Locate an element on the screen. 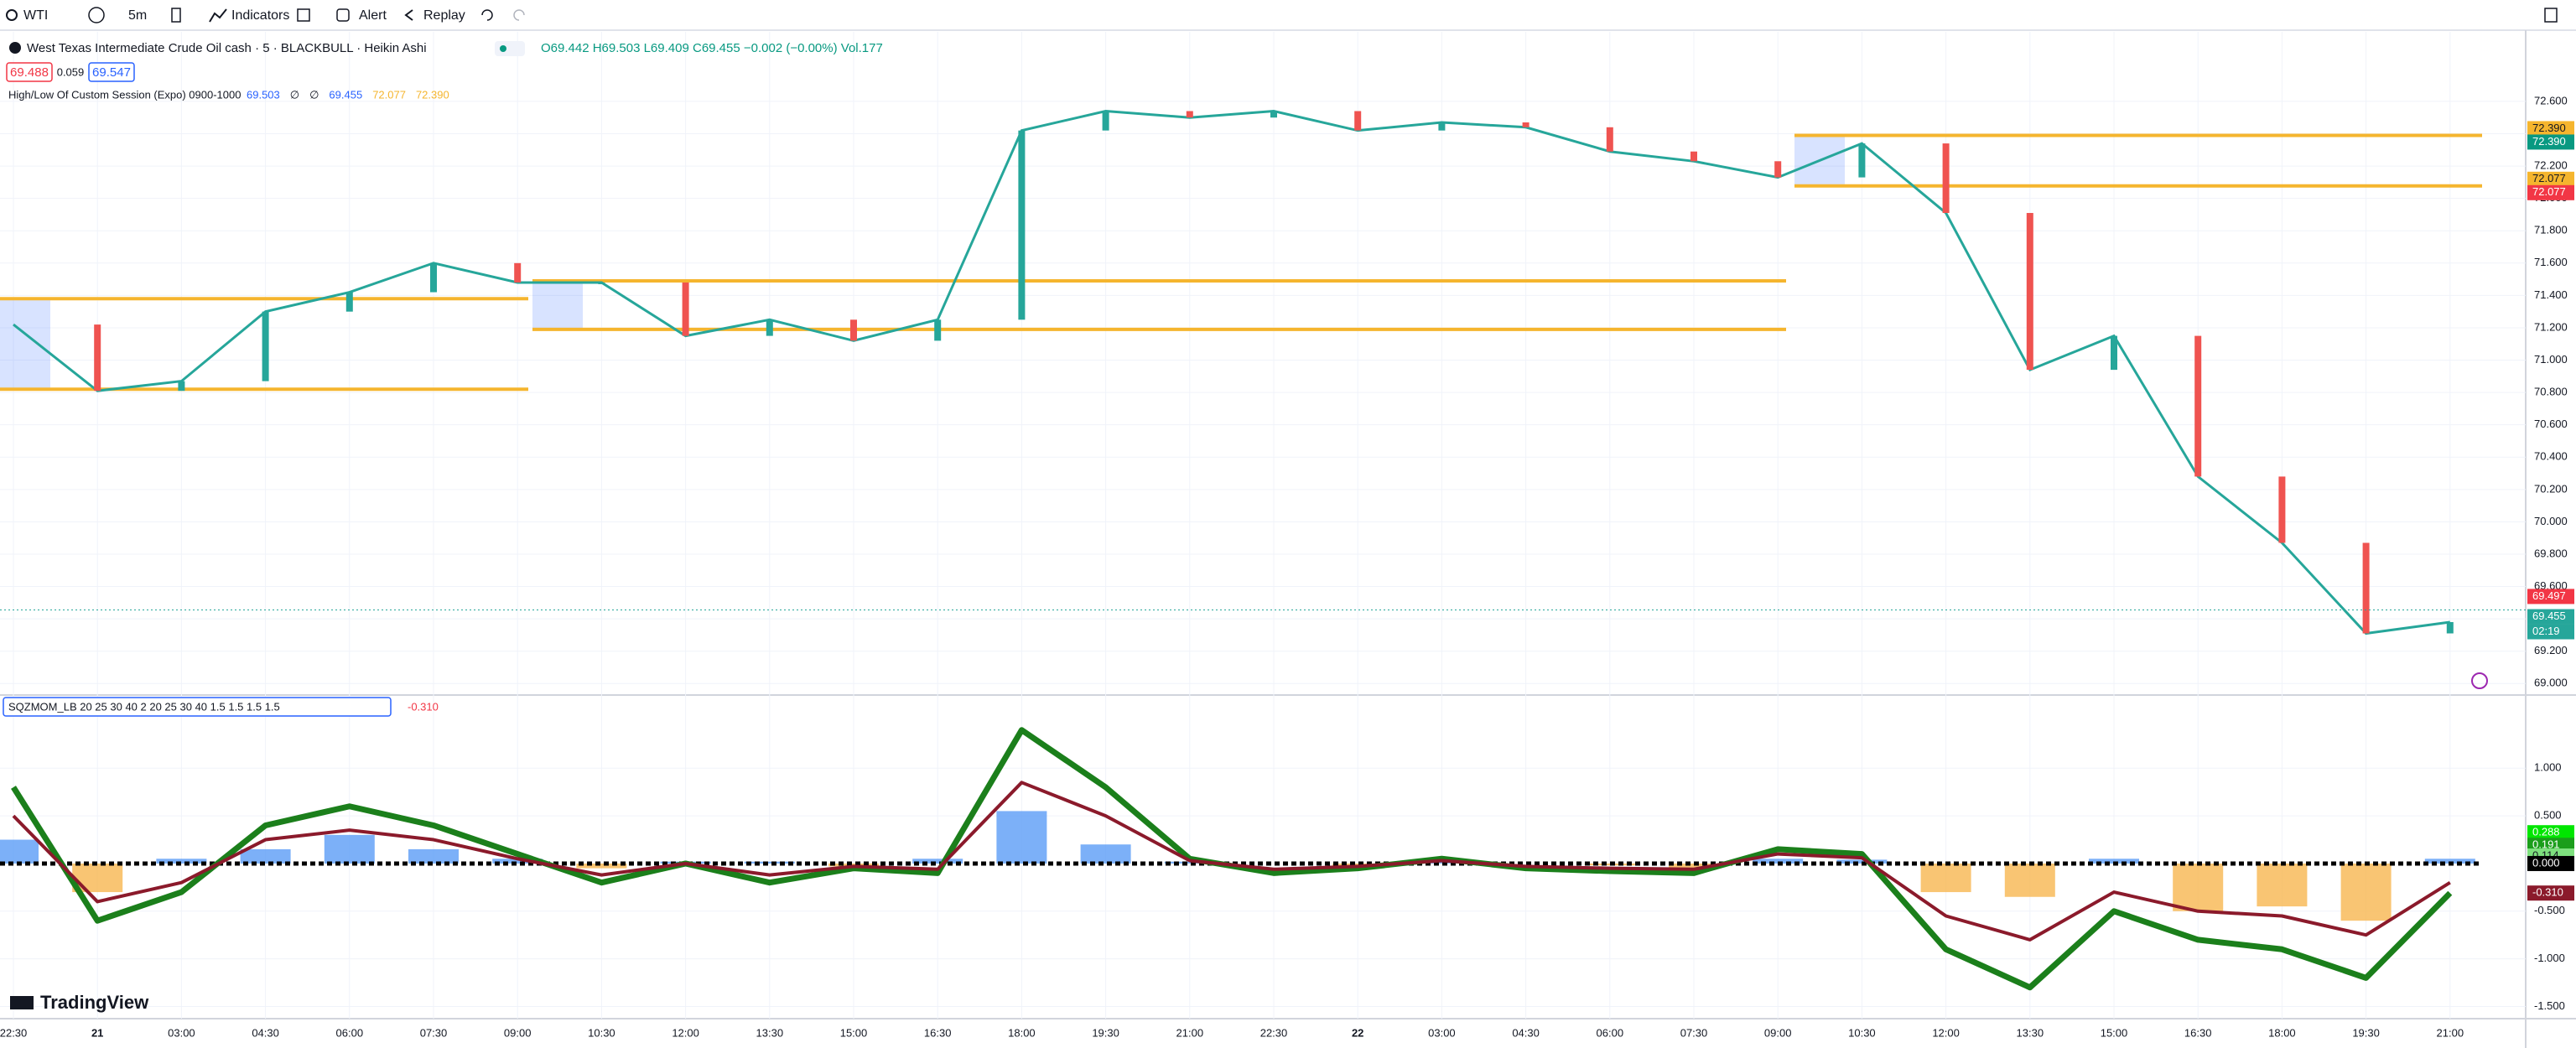 The width and height of the screenshot is (2576, 1048). momentum-line is located at coordinates (1231, 862).